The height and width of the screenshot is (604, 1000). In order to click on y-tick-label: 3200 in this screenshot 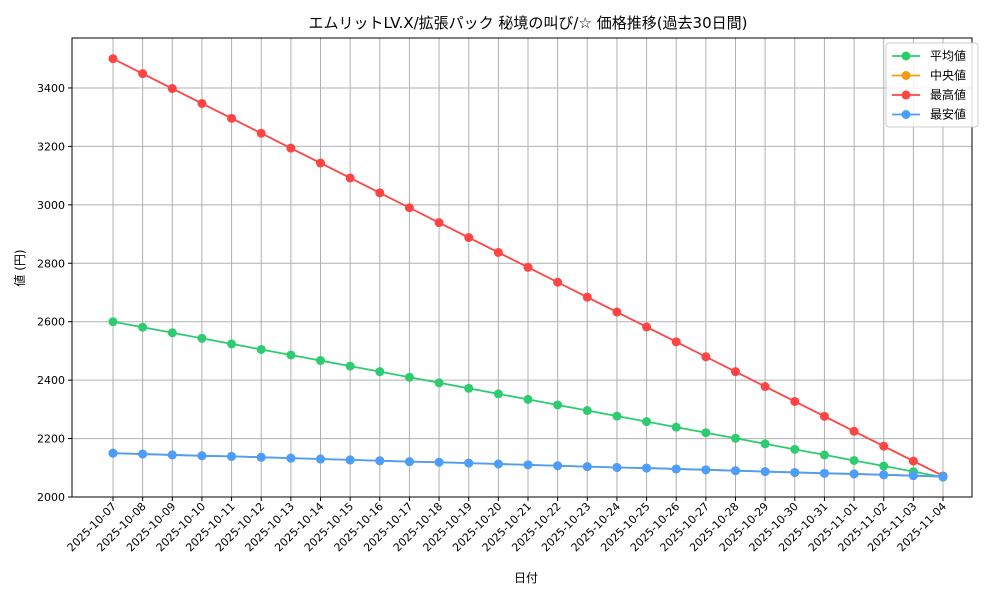, I will do `click(51, 146)`.